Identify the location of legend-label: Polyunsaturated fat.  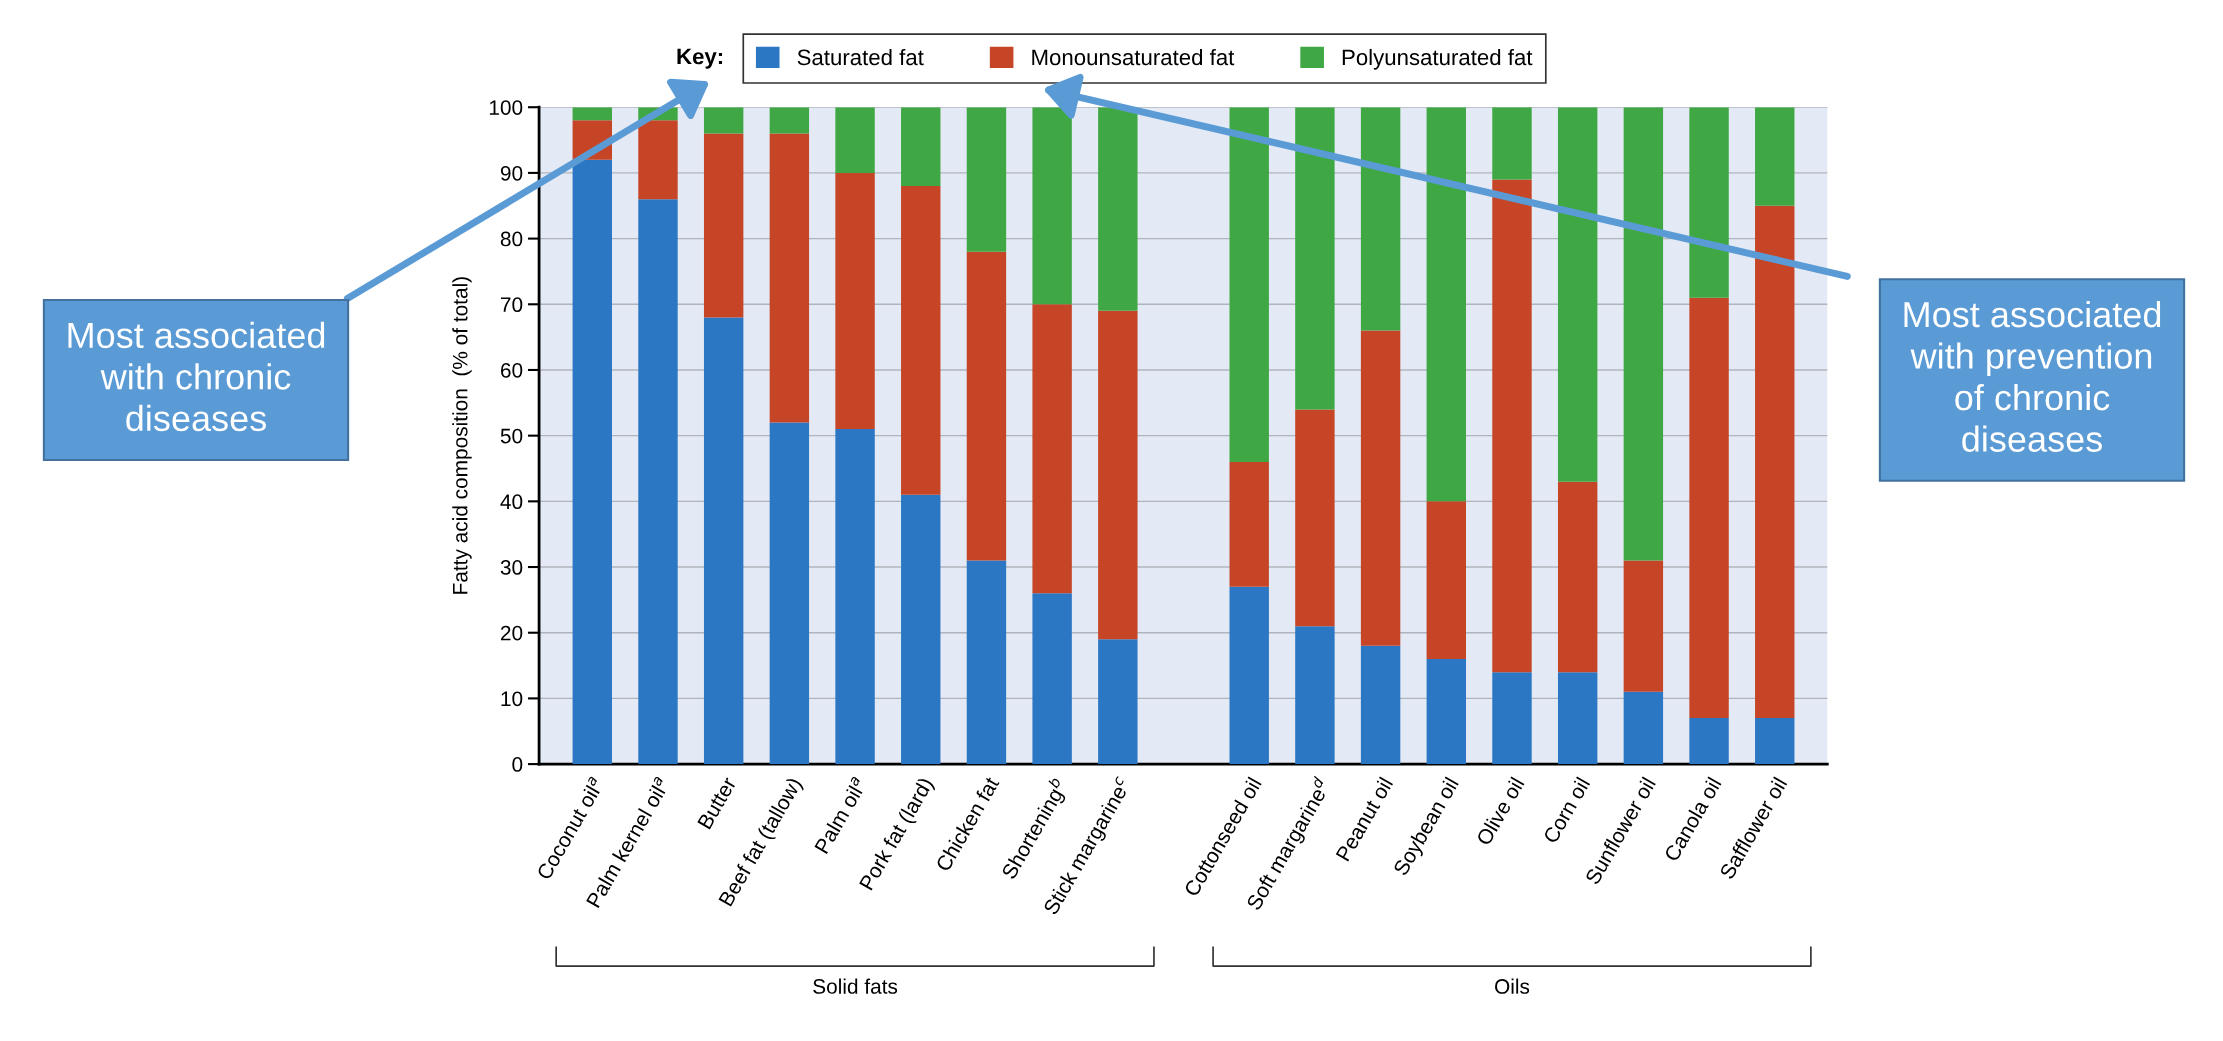
(1437, 59).